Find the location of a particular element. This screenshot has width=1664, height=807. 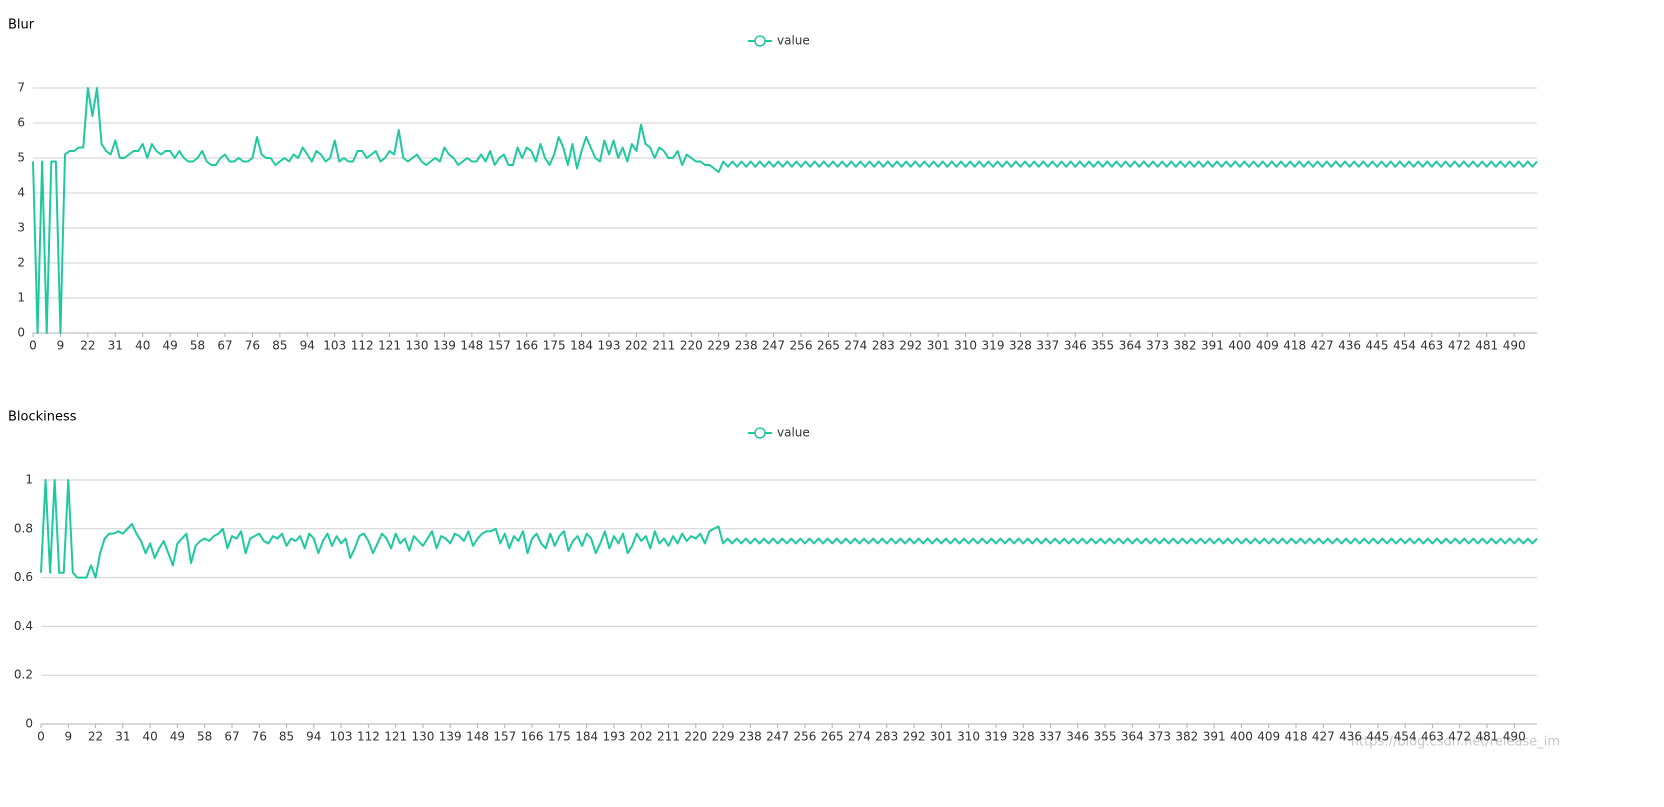

x-tick-label: 130 is located at coordinates (417, 346).